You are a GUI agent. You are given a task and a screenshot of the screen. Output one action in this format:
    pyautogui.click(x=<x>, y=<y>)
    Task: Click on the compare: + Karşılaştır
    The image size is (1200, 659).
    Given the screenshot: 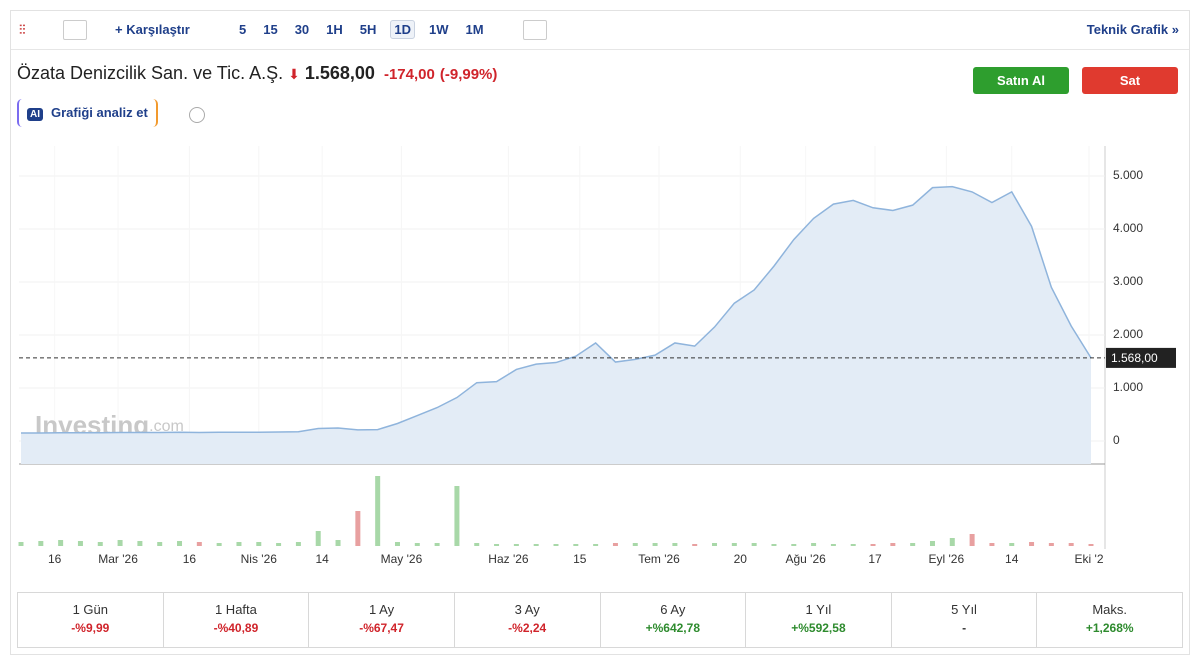 What is the action you would take?
    pyautogui.click(x=152, y=29)
    